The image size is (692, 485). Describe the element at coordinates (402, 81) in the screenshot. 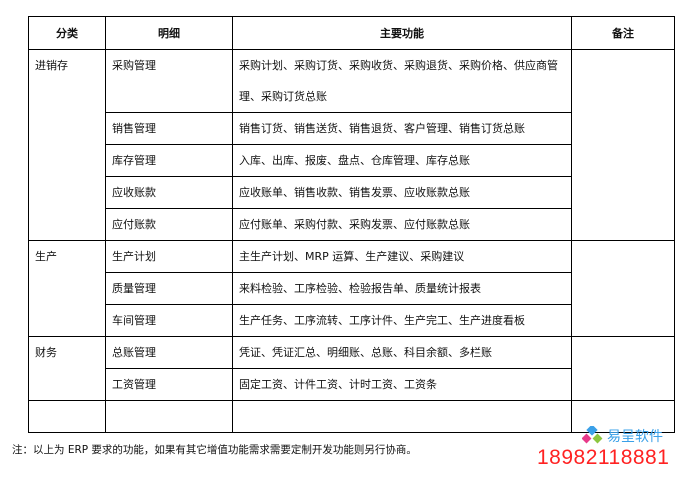

I see `functions-cell: 采购计划、采购订货、采购收货、采购退货、采购价格、供应商管理、采购订货总账` at that location.